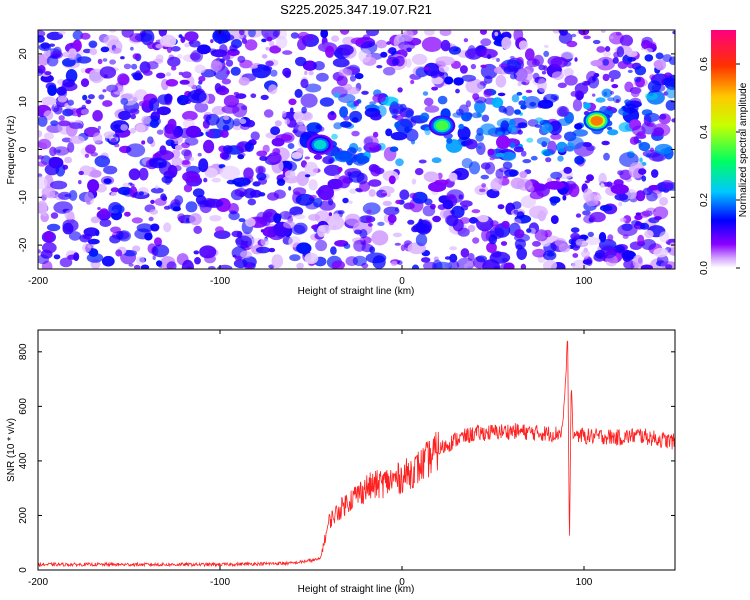  Describe the element at coordinates (220, 582) in the screenshot. I see `x-tick-label: -100` at that location.